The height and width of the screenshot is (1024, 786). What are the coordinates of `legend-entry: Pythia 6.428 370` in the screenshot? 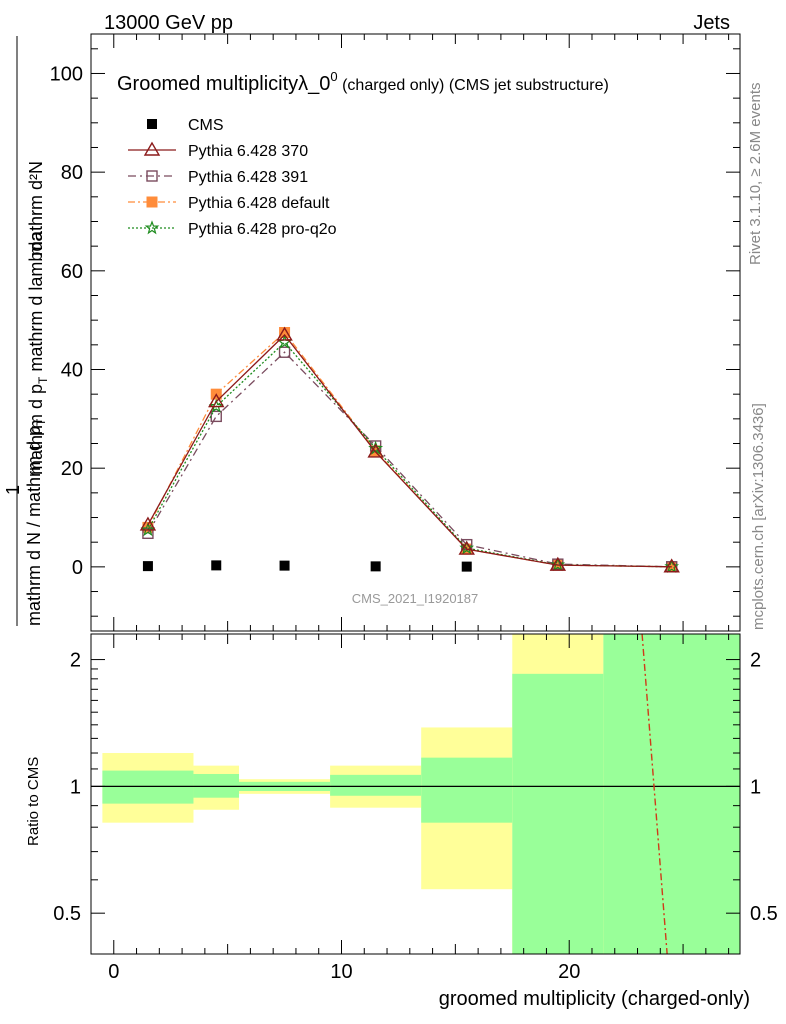 It's located at (218, 150).